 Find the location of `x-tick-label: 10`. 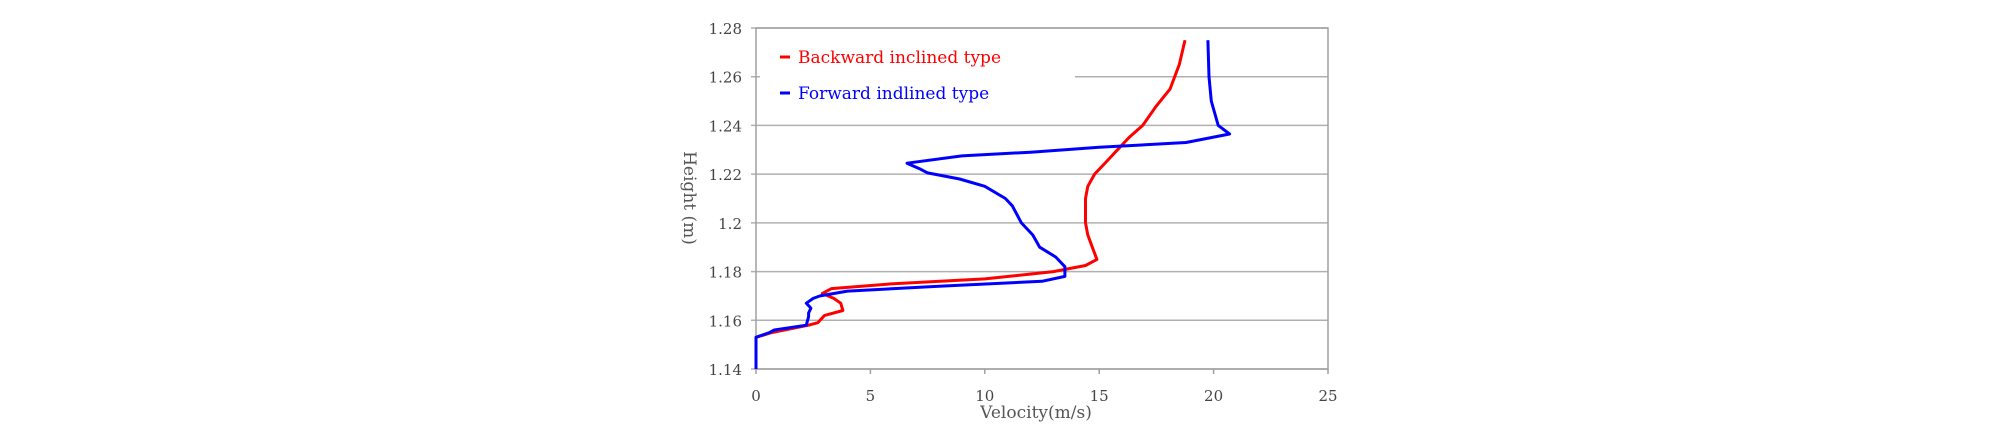

x-tick-label: 10 is located at coordinates (984, 396).